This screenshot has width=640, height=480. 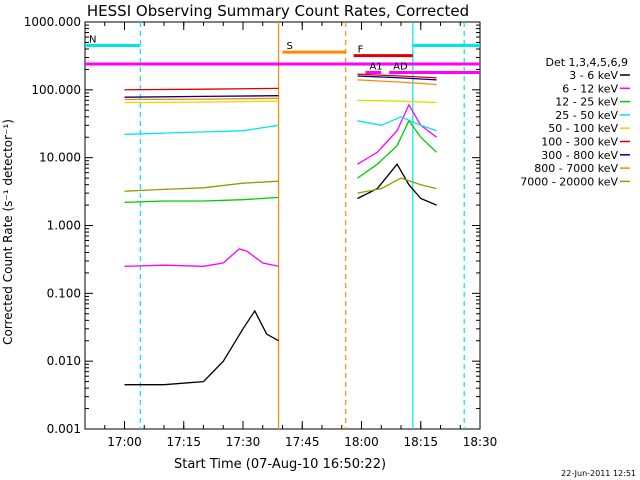 I want to click on y-tick-label: 10.000, so click(x=60, y=158).